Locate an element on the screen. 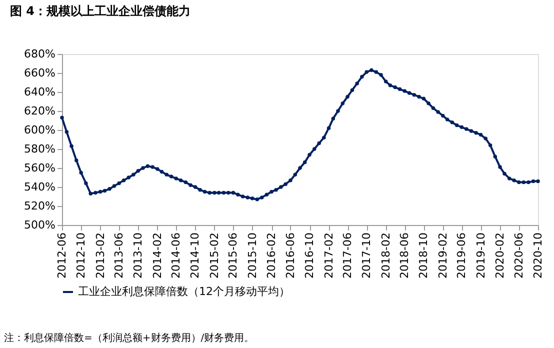 The height and width of the screenshot is (348, 554). y-tick-label: 660% is located at coordinates (40, 73).